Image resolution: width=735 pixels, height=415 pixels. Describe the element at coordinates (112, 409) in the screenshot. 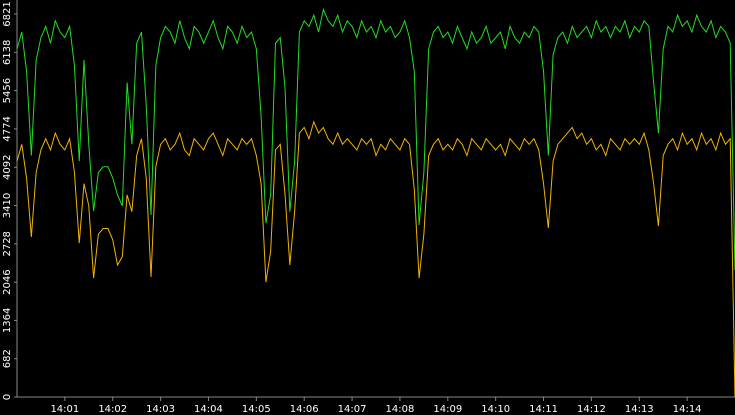

I see `x-tick-label: 14:02` at that location.